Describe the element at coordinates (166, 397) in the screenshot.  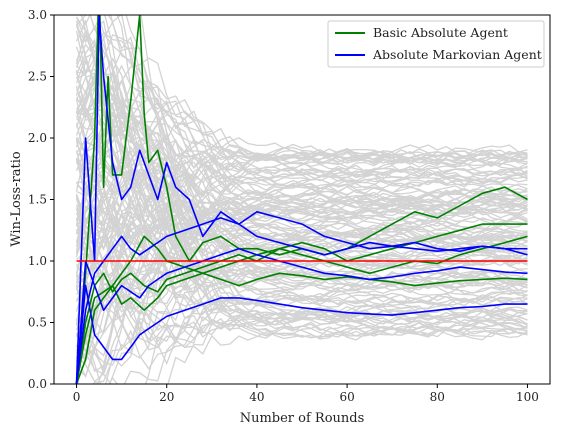
I see `x-tick-label: 20` at that location.